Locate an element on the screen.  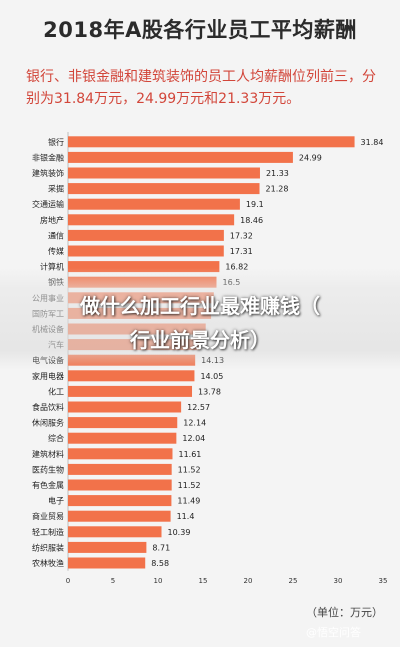
category-label-6: 通信 is located at coordinates (56, 235).